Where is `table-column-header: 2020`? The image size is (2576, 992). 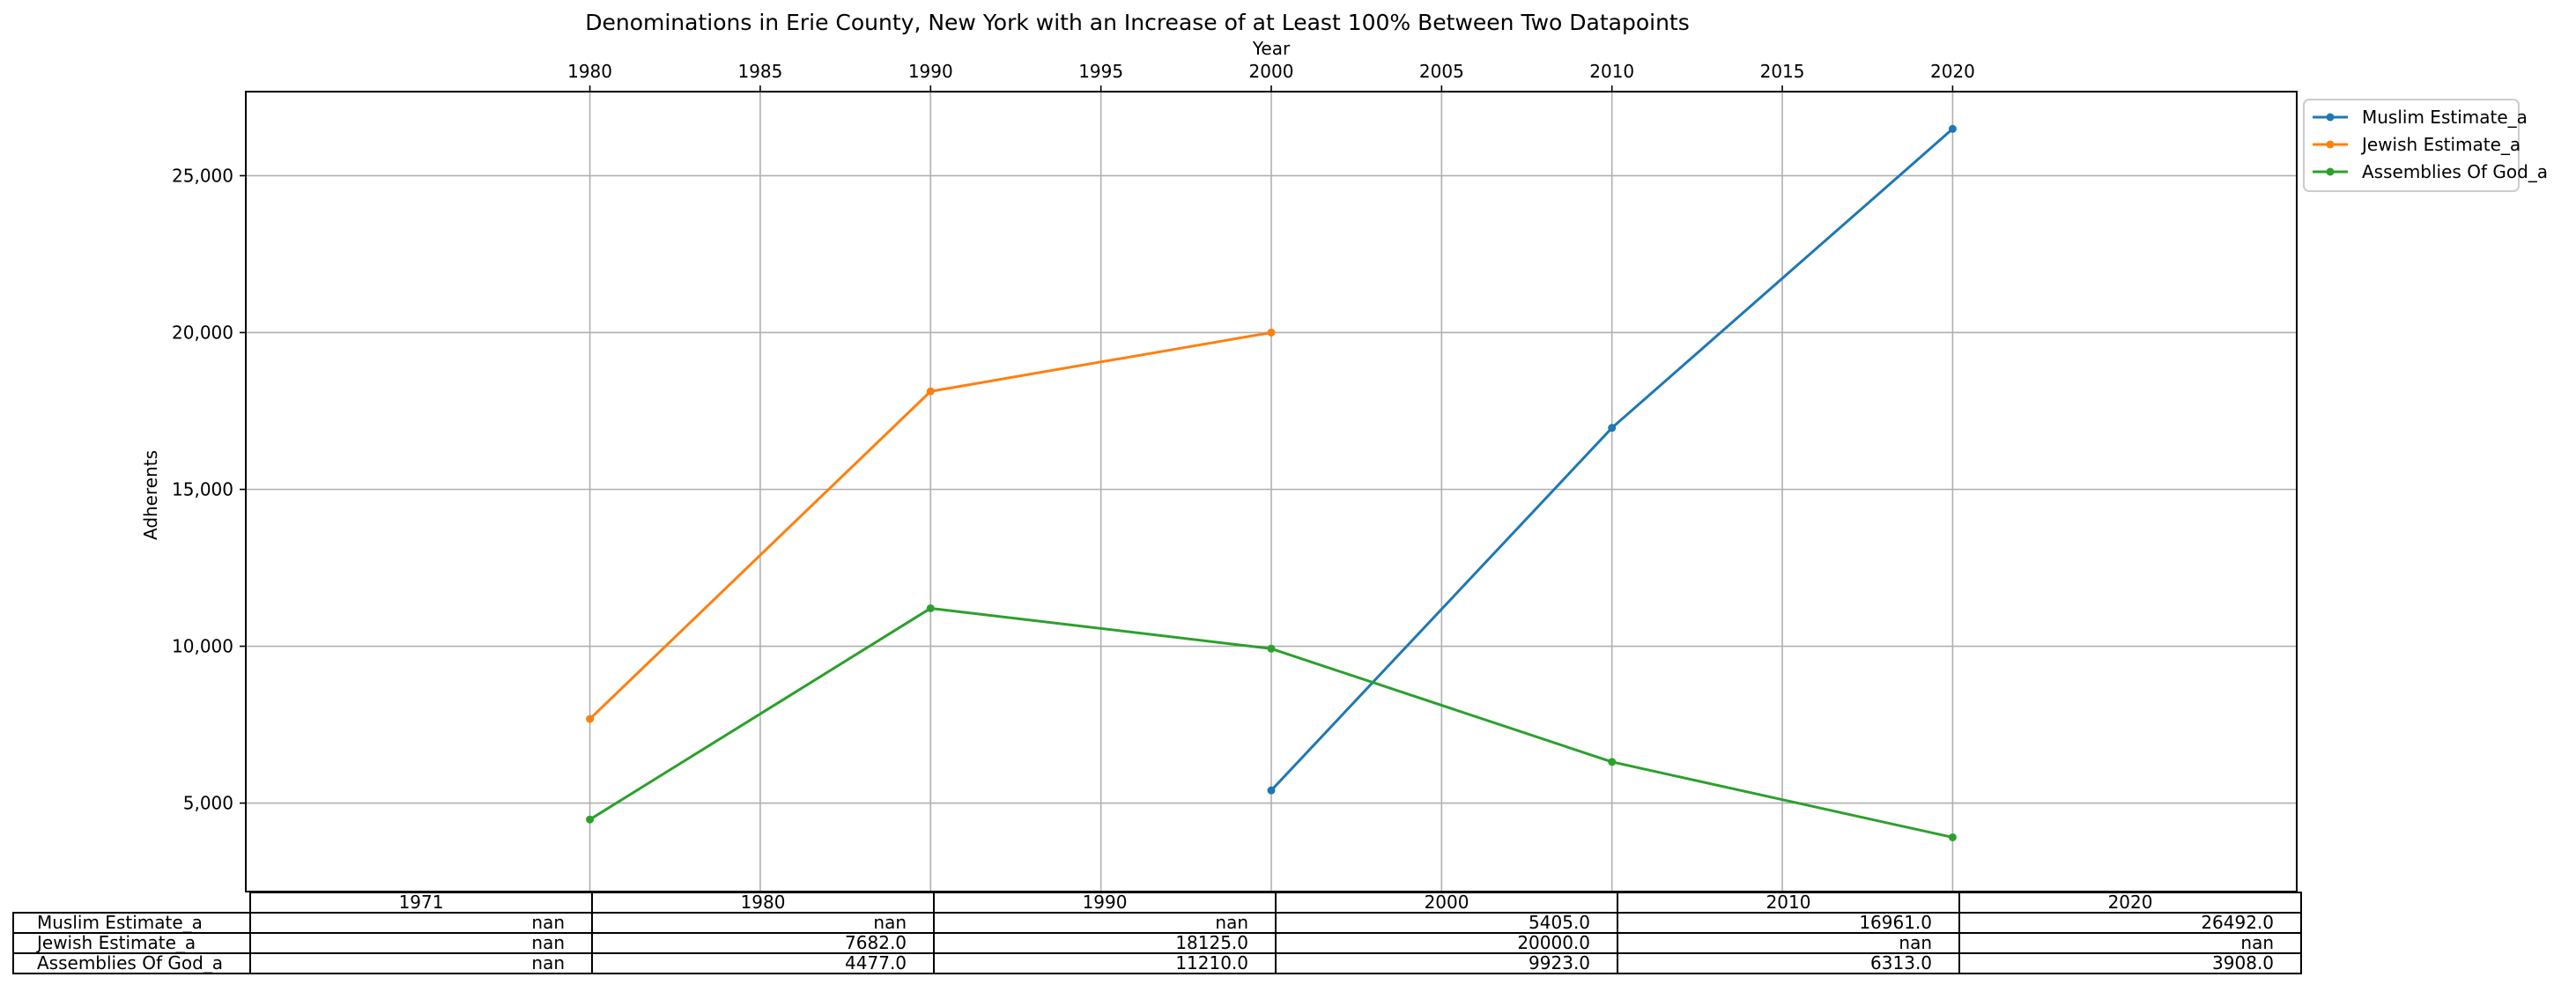
table-column-header: 2020 is located at coordinates (2130, 903).